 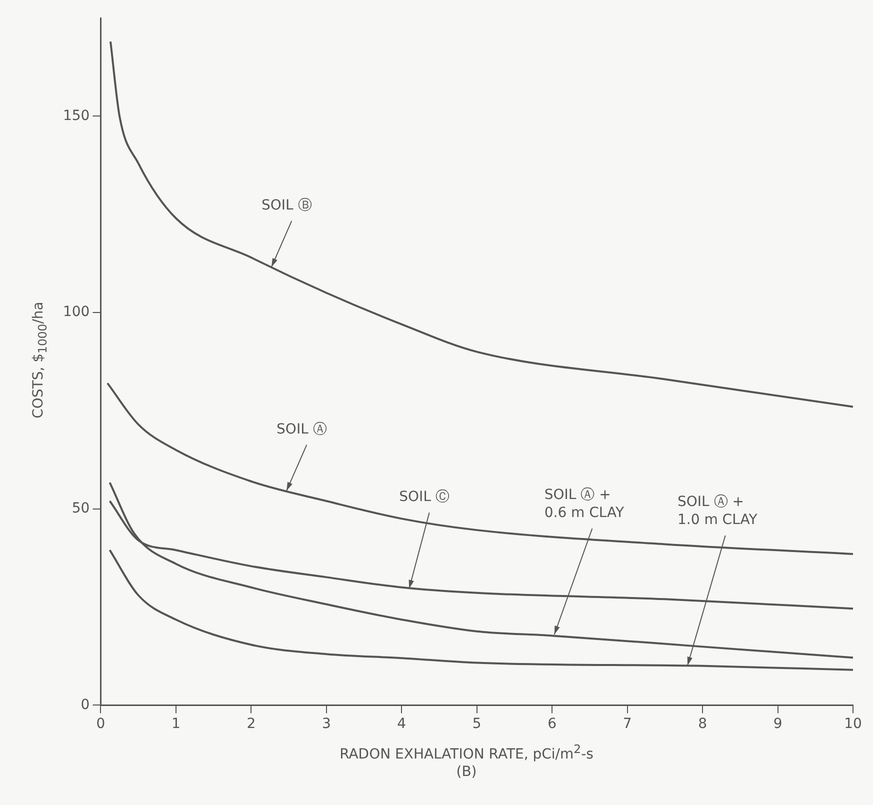 What do you see at coordinates (552, 724) in the screenshot?
I see `x-tick-label: 6` at bounding box center [552, 724].